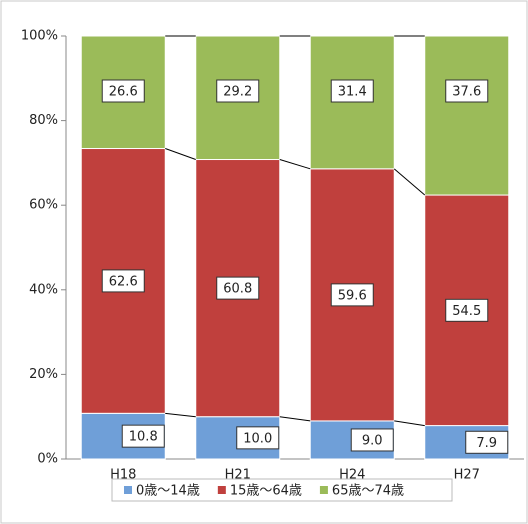  I want to click on legend-label: 15歳～64歳, so click(266, 491).